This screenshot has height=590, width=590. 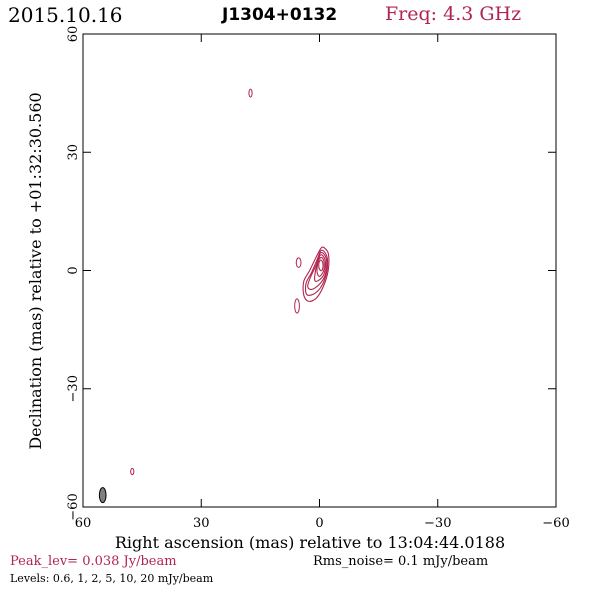 What do you see at coordinates (201, 523) in the screenshot?
I see `x-tick-label: 30` at bounding box center [201, 523].